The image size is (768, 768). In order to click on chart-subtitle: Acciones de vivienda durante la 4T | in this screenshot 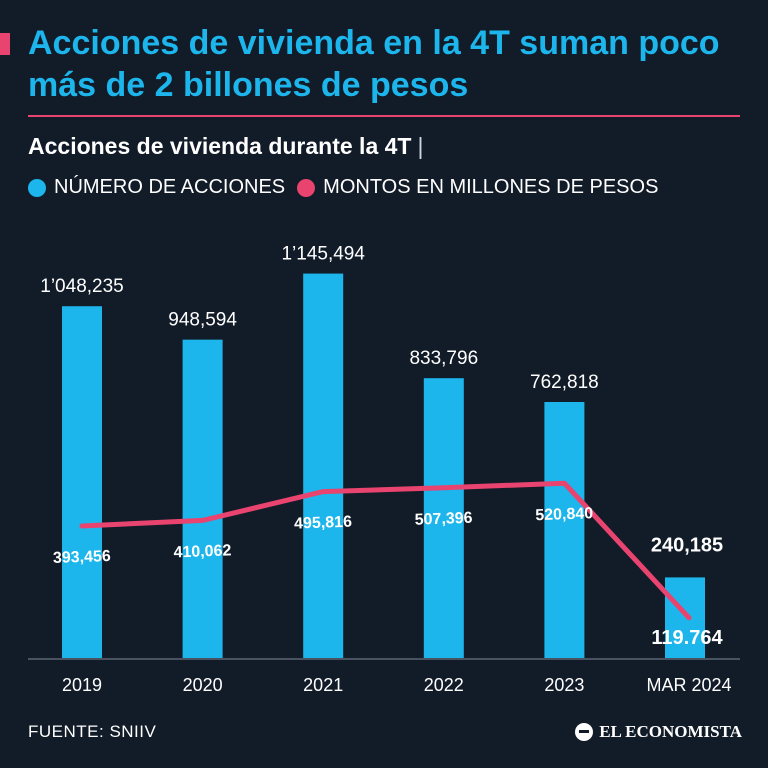, I will do `click(225, 146)`.